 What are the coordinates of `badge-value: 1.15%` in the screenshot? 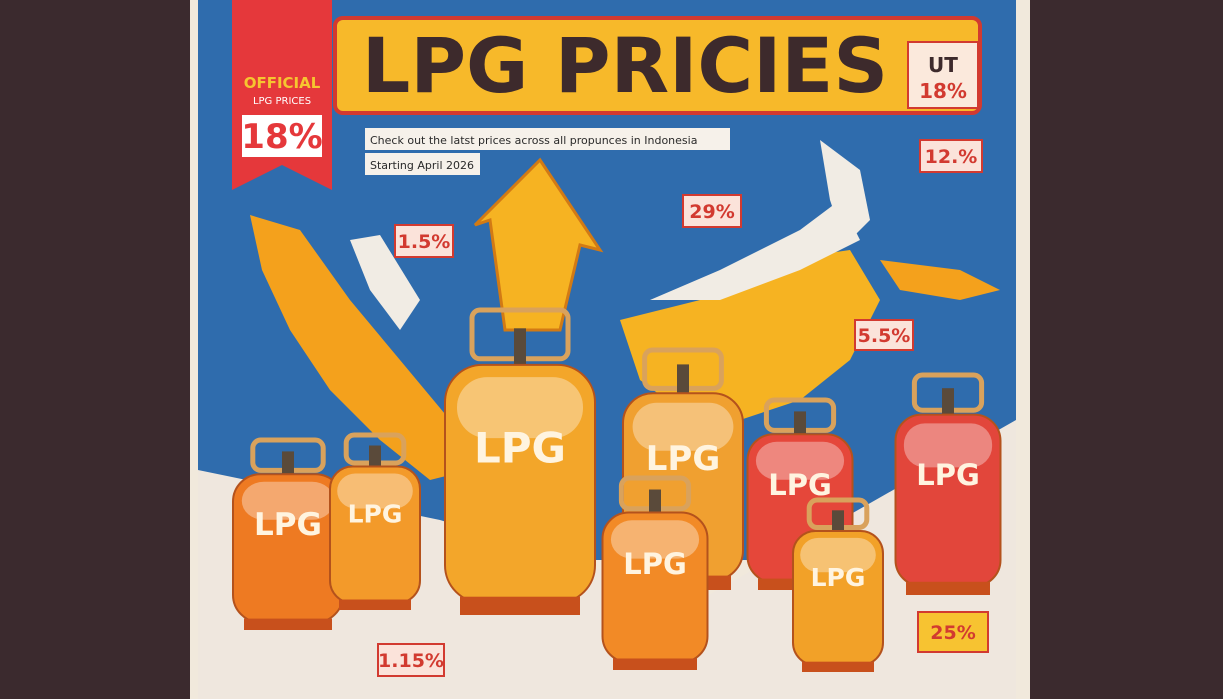 It's located at (411, 661).